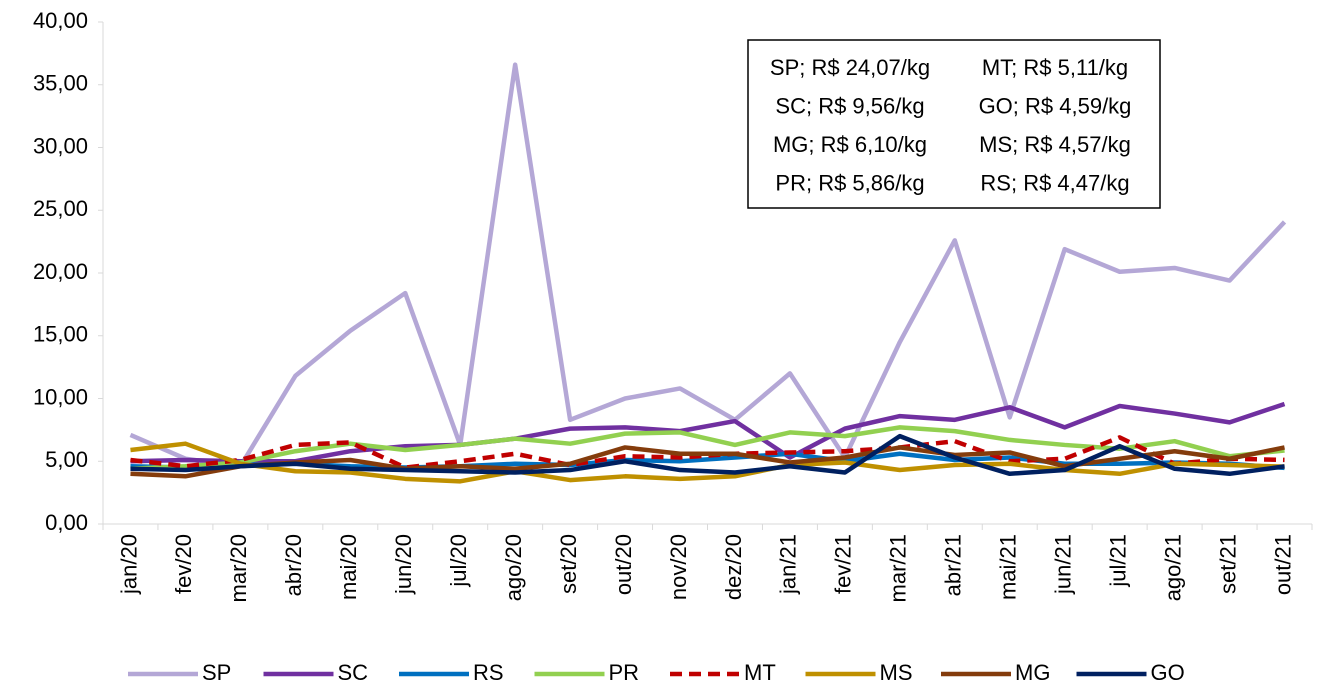 The height and width of the screenshot is (686, 1319). Describe the element at coordinates (1117, 561) in the screenshot. I see `x-tick-label: jul/21` at that location.